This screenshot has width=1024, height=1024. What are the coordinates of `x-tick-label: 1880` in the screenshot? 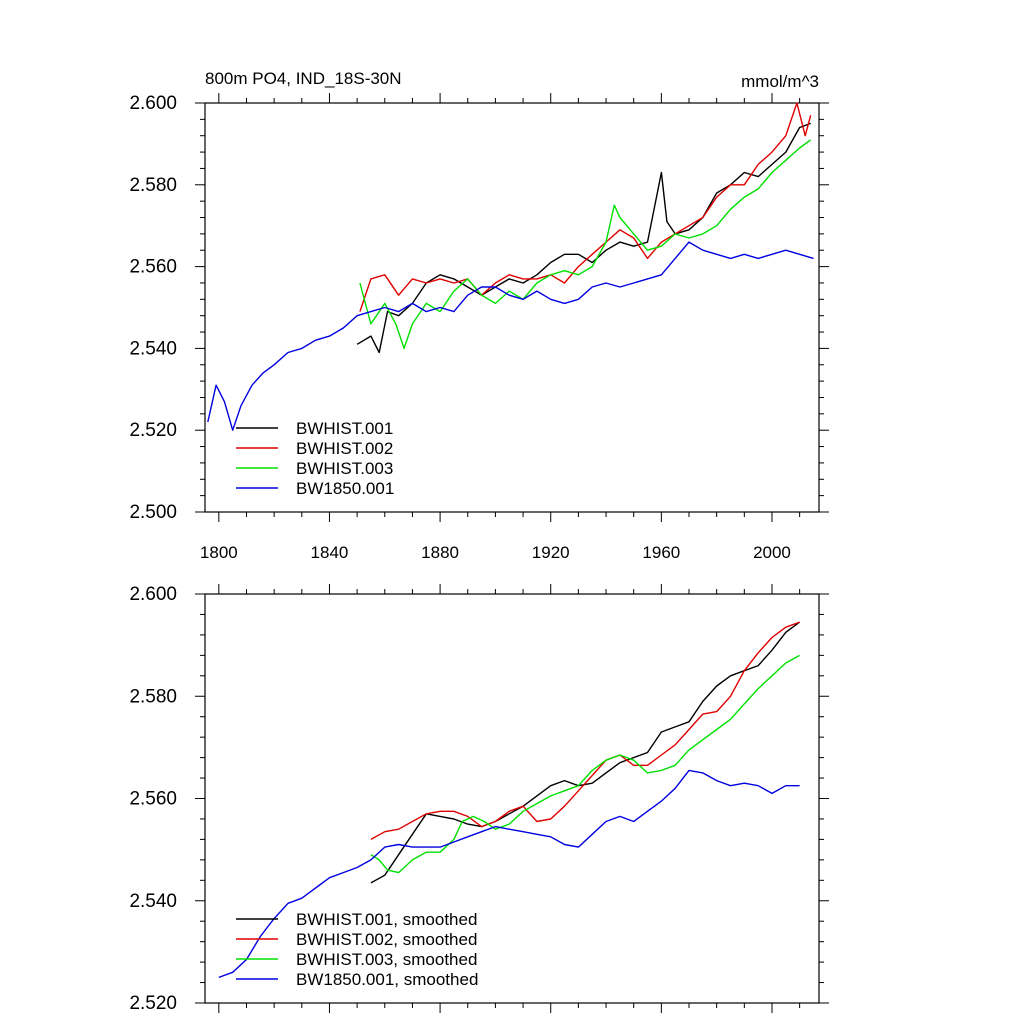 It's located at (440, 552).